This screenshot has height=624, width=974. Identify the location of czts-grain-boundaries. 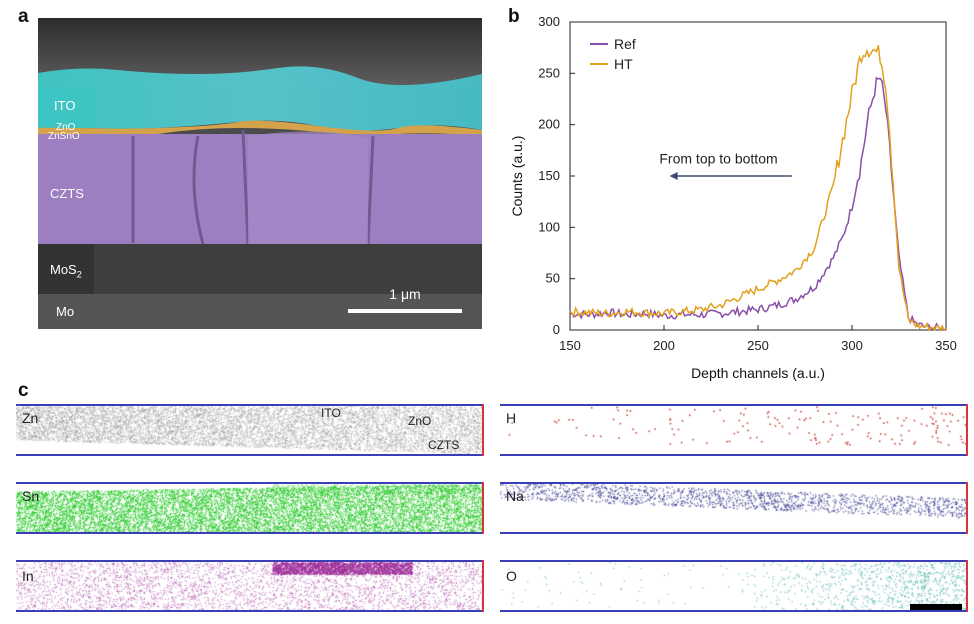
(253, 187).